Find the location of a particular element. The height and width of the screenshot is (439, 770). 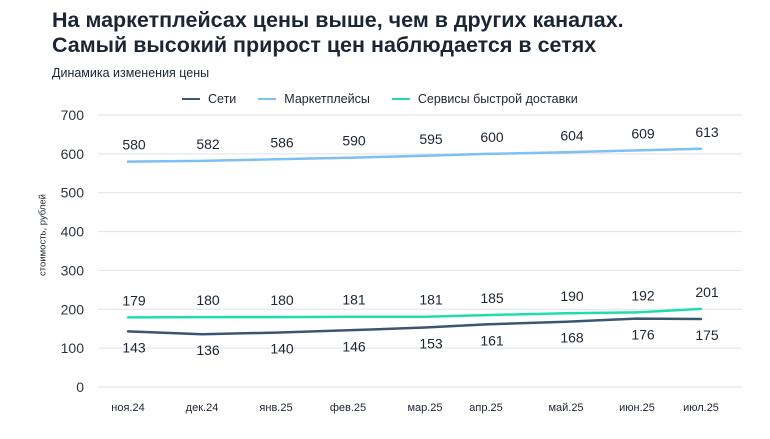

legend-label-delivery: Сервисы быстрой доставки is located at coordinates (497, 99).